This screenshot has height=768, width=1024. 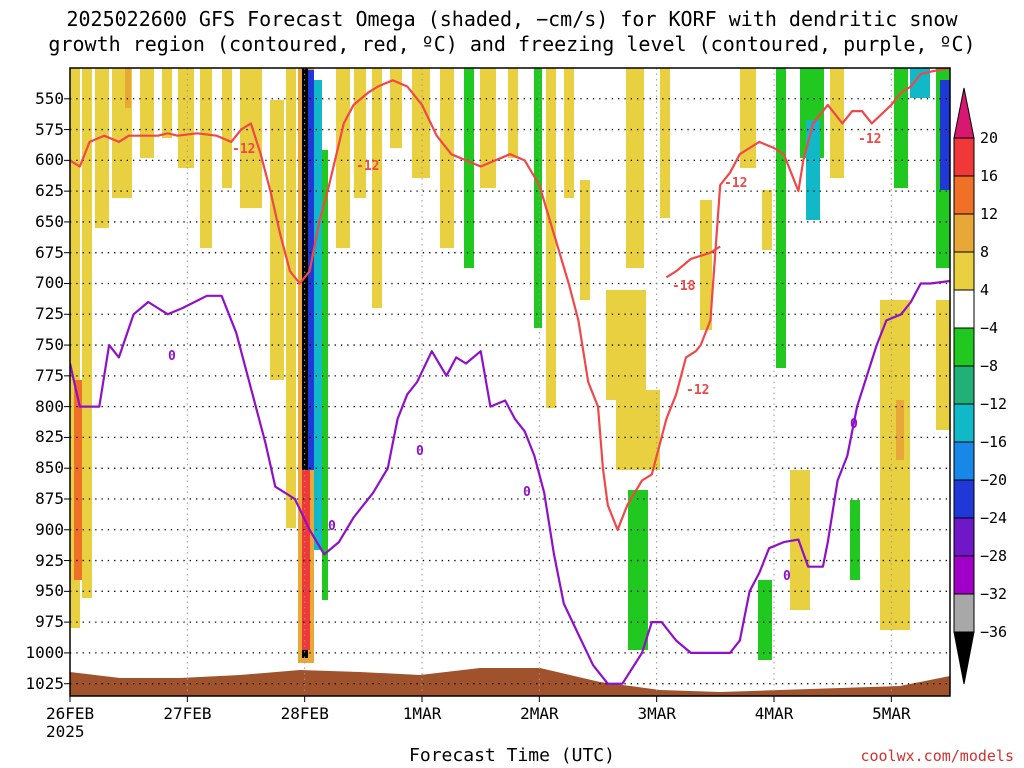 I want to click on colorbar-label: −24, so click(x=994, y=518).